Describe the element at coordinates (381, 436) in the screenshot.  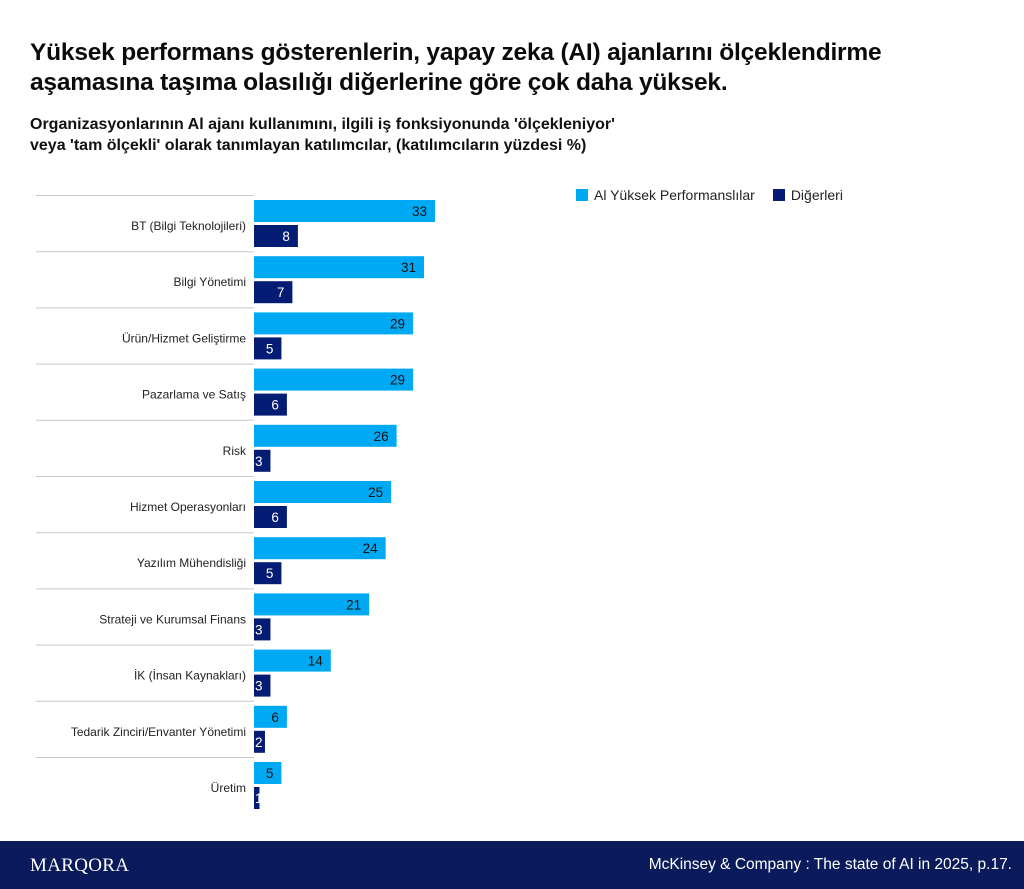
I see `data-label-high-performers: 26` at that location.